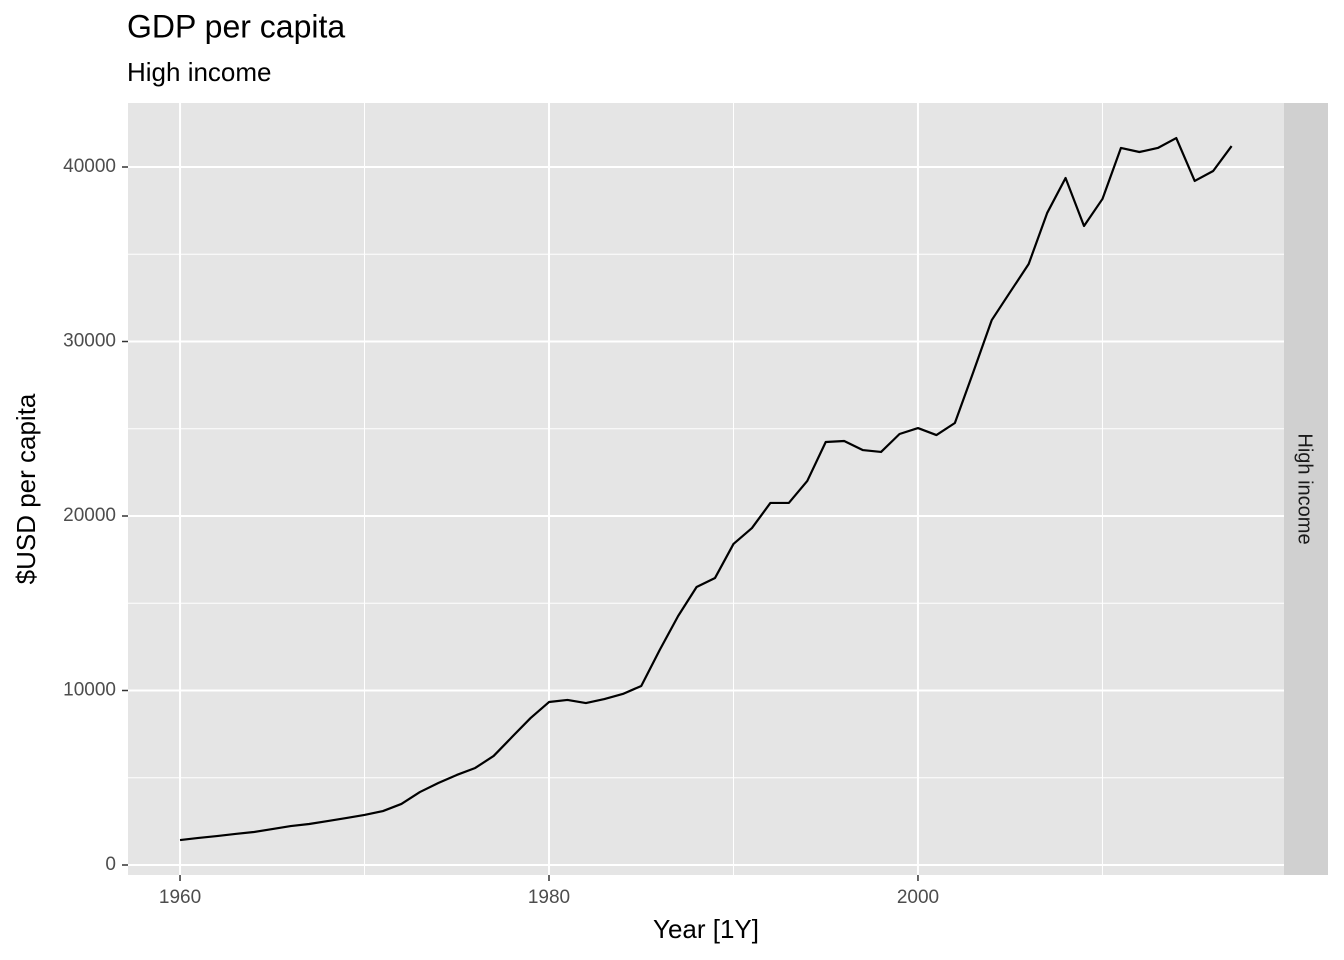  What do you see at coordinates (89, 166) in the screenshot?
I see `y-tick-label: 40000` at bounding box center [89, 166].